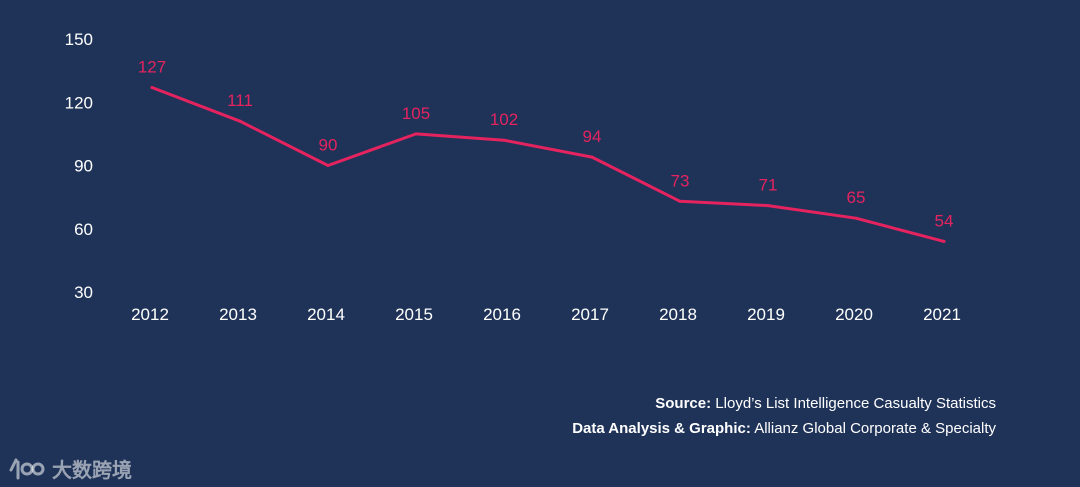 The height and width of the screenshot is (487, 1080). Describe the element at coordinates (856, 197) in the screenshot. I see `data-label: 65` at that location.